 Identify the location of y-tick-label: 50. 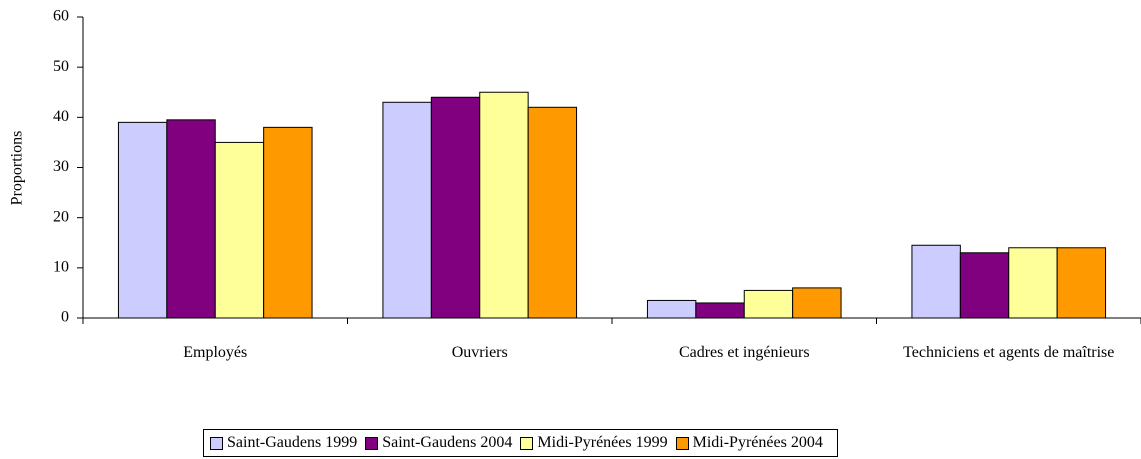
(61, 66).